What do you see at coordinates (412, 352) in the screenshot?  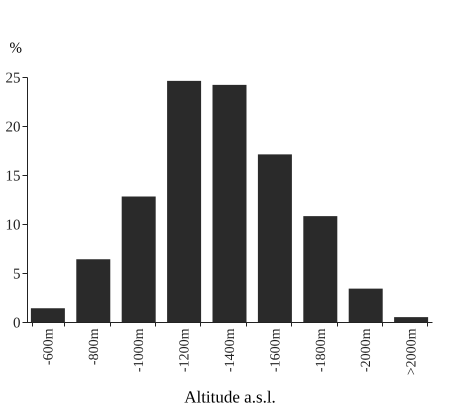 I see `x-tick-label: >2000m` at bounding box center [412, 352].